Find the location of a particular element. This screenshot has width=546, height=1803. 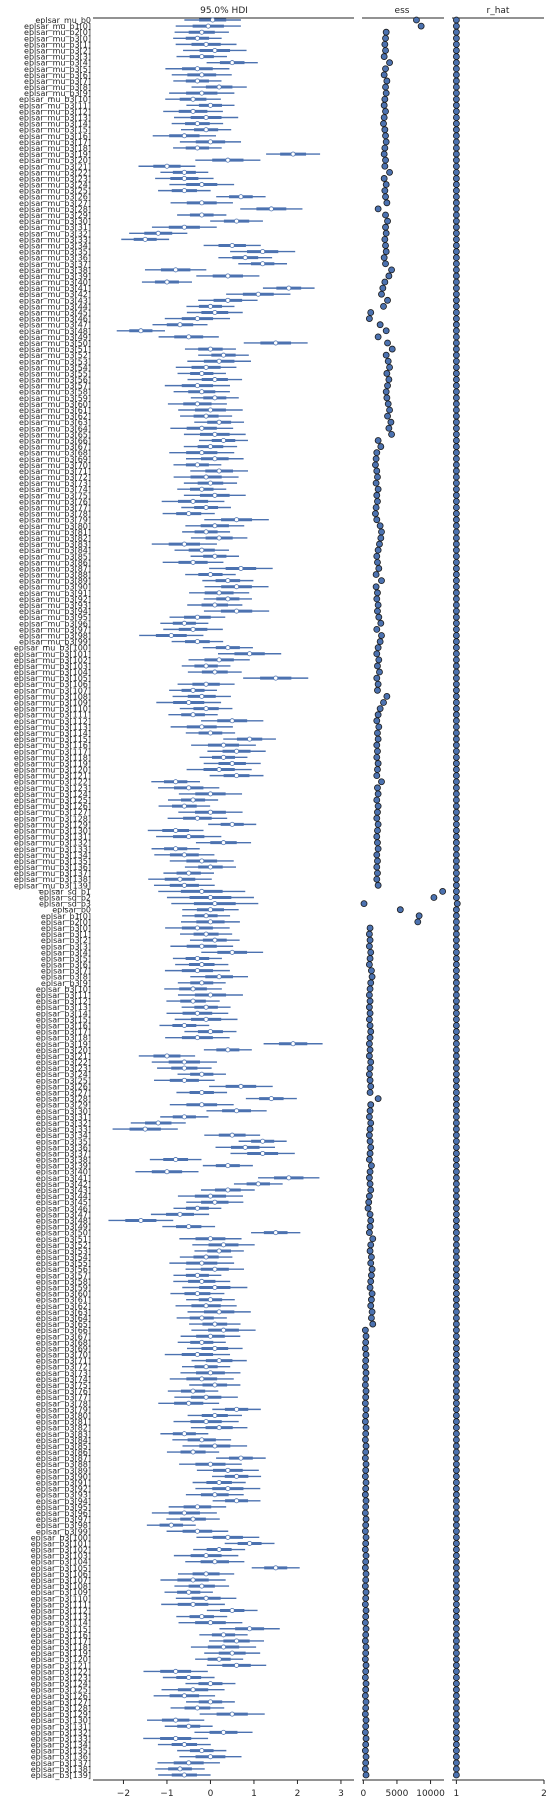

parameter-label: eplsar_mu_b3[17] is located at coordinates (55, 142).